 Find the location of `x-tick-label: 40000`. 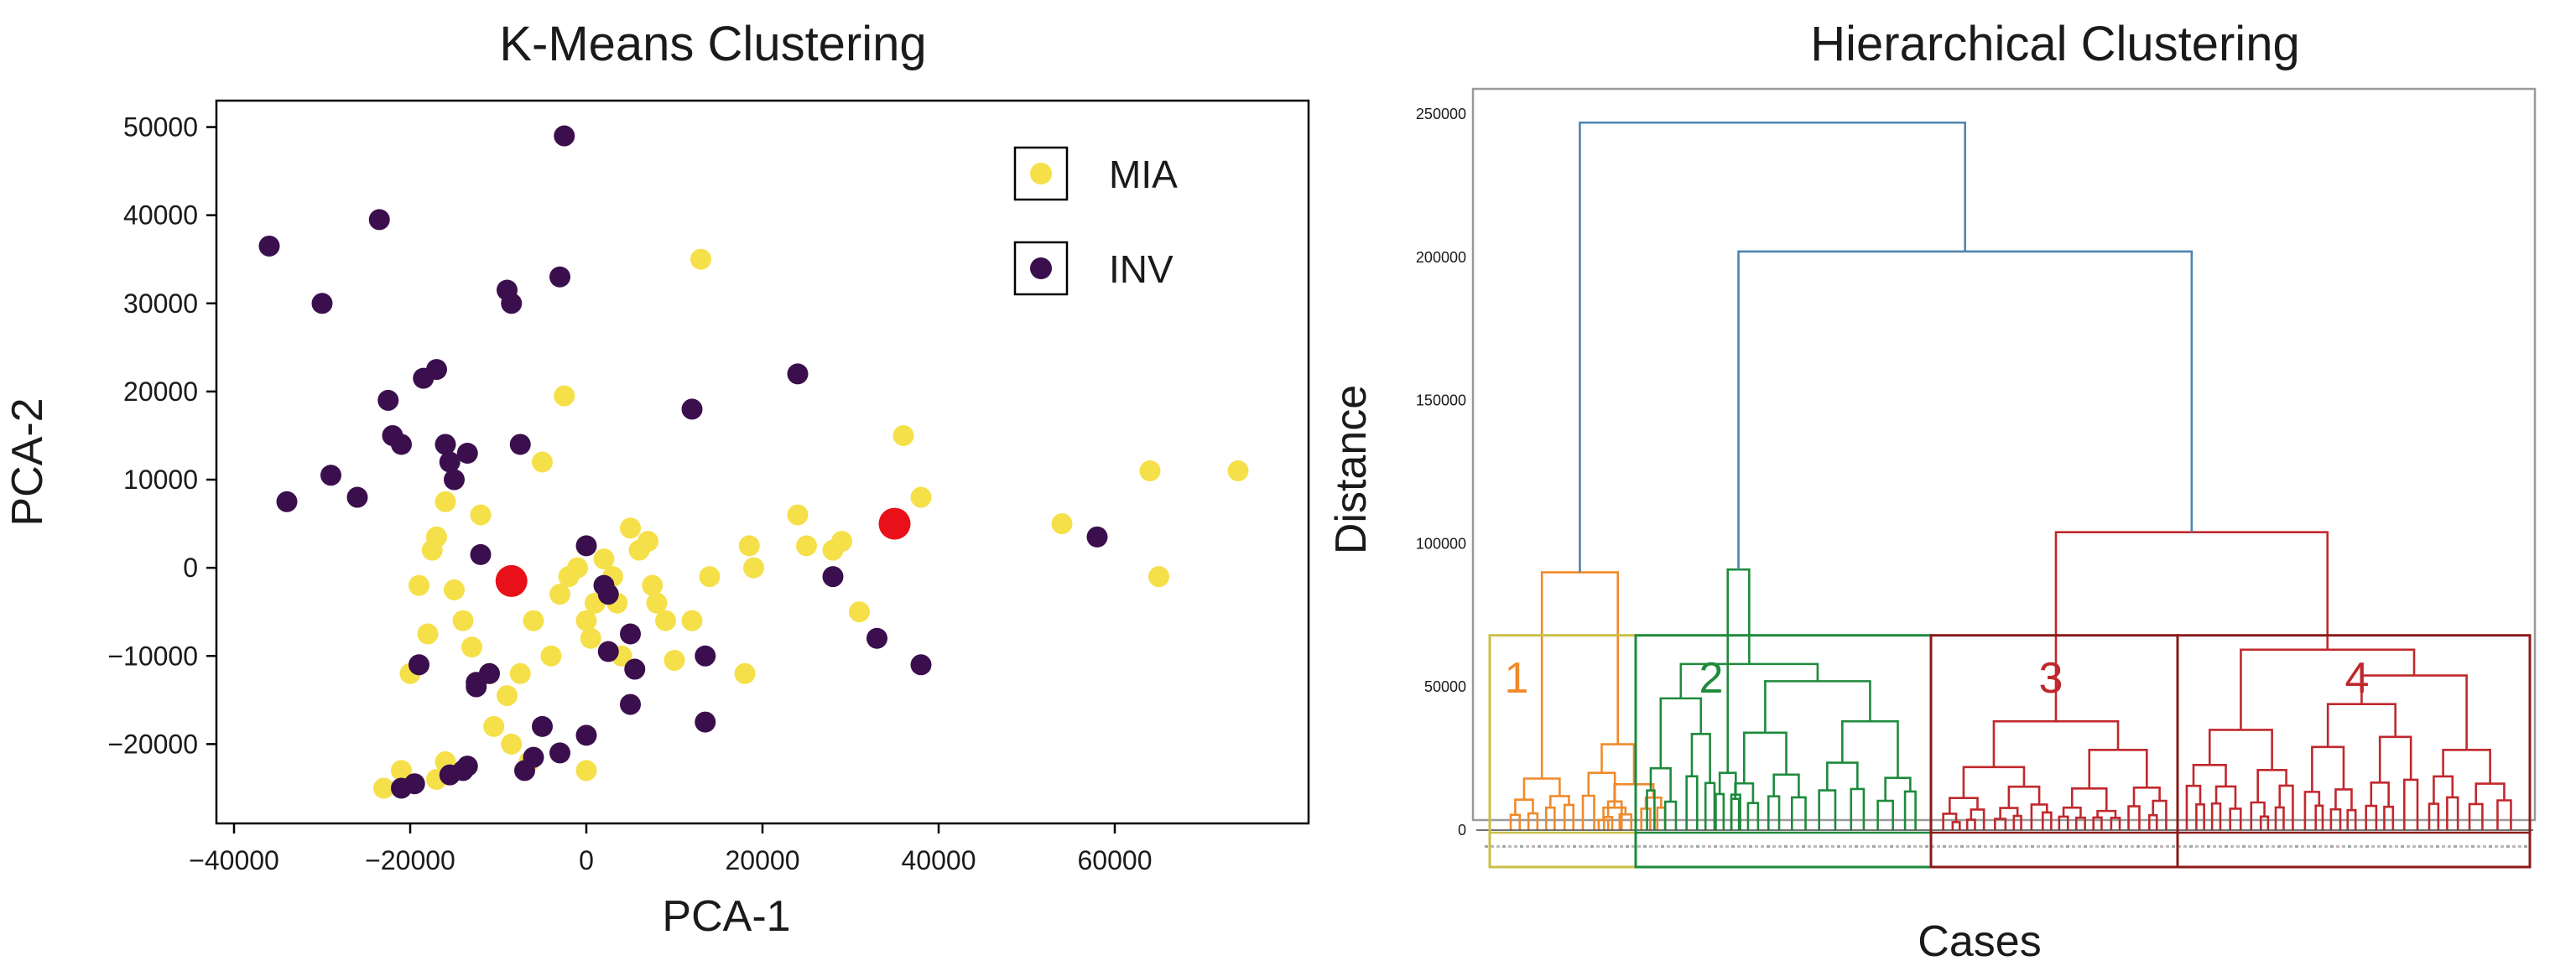

x-tick-label: 40000 is located at coordinates (939, 860).